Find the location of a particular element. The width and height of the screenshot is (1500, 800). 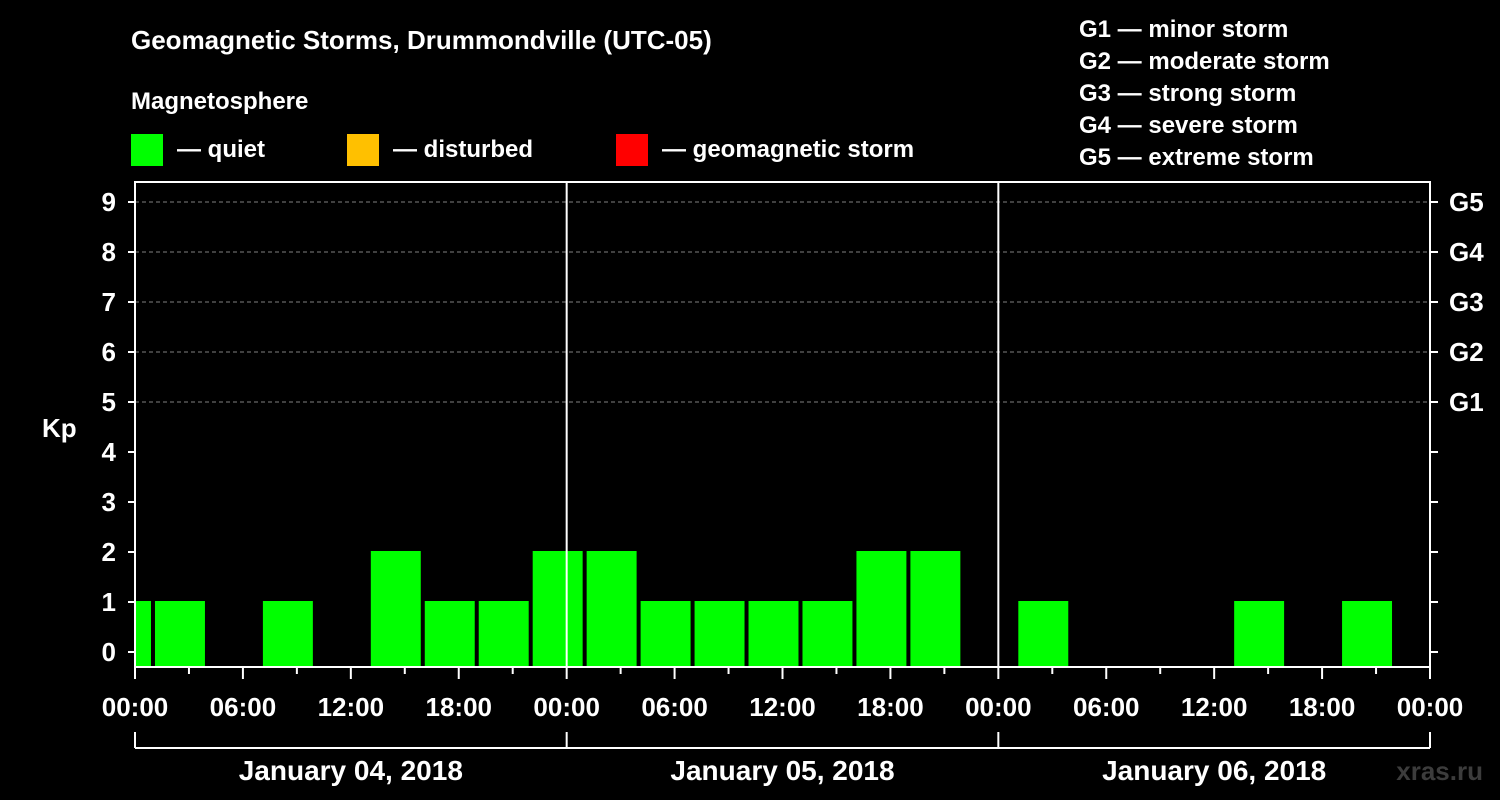

day-label-2: January 05, 2018 is located at coordinates (782, 770).